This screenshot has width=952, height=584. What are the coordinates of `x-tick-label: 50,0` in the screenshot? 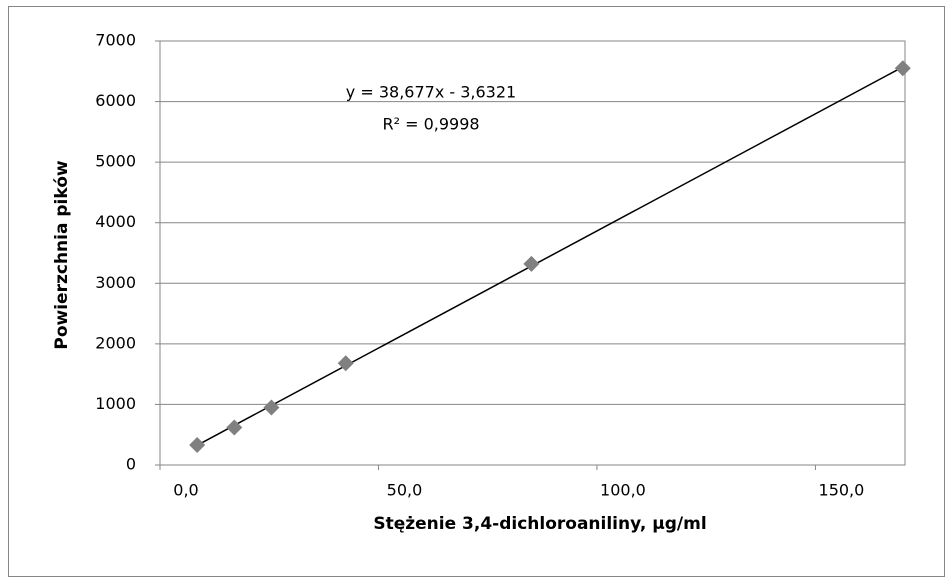 It's located at (405, 490).